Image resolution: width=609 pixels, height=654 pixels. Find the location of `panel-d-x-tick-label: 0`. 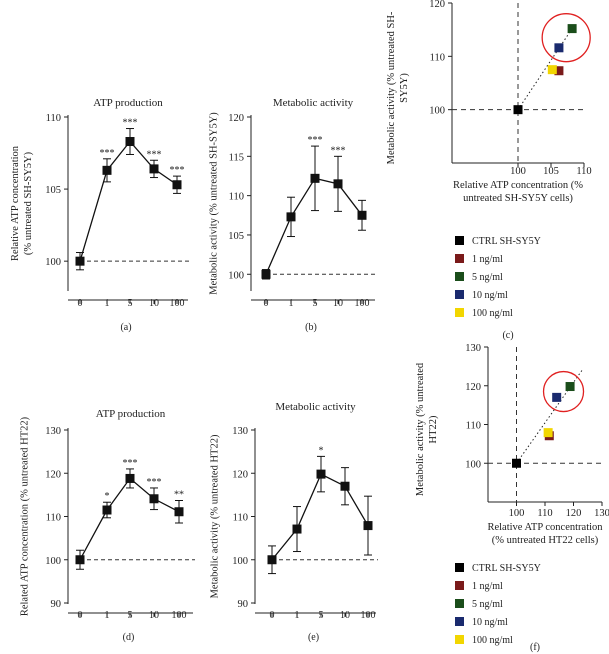

panel-d-x-tick-label: 0 is located at coordinates (80, 615).